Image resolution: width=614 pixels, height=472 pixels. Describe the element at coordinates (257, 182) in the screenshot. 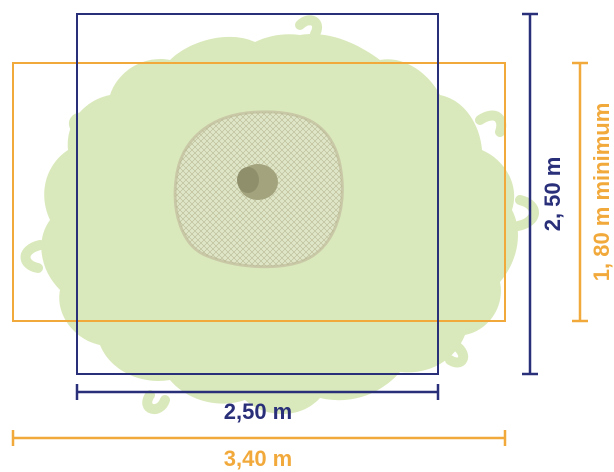

I see `tree-trunk` at that location.